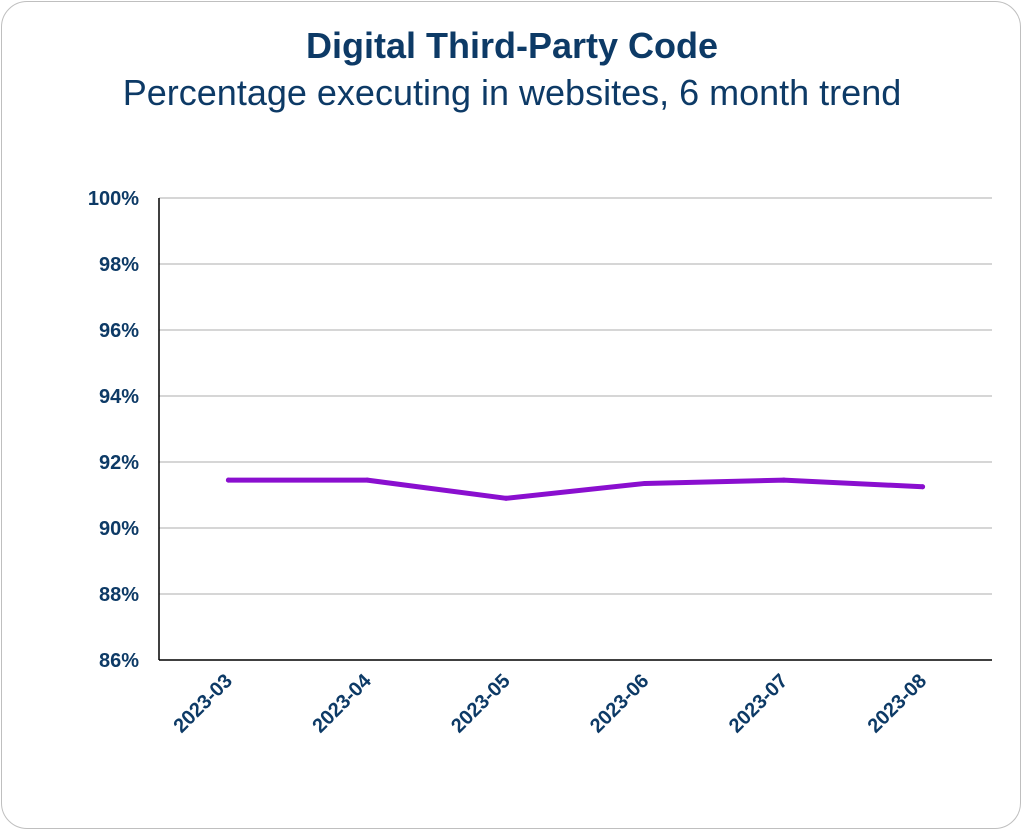 This screenshot has width=1024, height=832. What do you see at coordinates (119, 265) in the screenshot?
I see `y-tick-label: 98%` at bounding box center [119, 265].